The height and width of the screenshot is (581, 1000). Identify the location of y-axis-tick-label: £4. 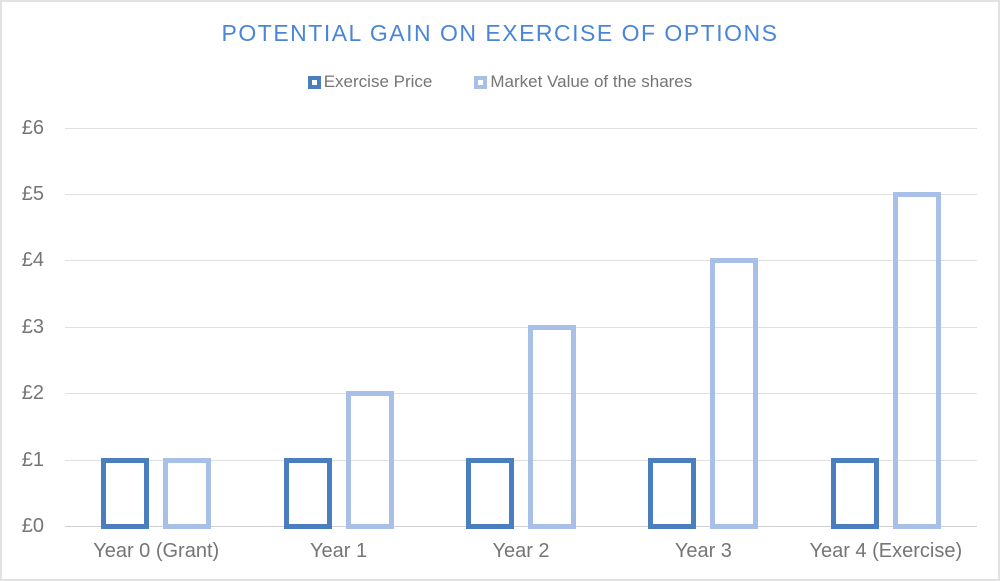
(32, 260).